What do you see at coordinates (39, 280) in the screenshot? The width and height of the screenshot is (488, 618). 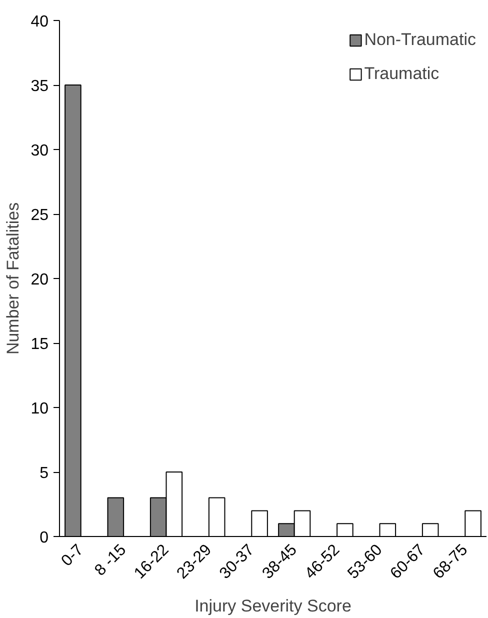 I see `y-tick-label: 20` at bounding box center [39, 280].